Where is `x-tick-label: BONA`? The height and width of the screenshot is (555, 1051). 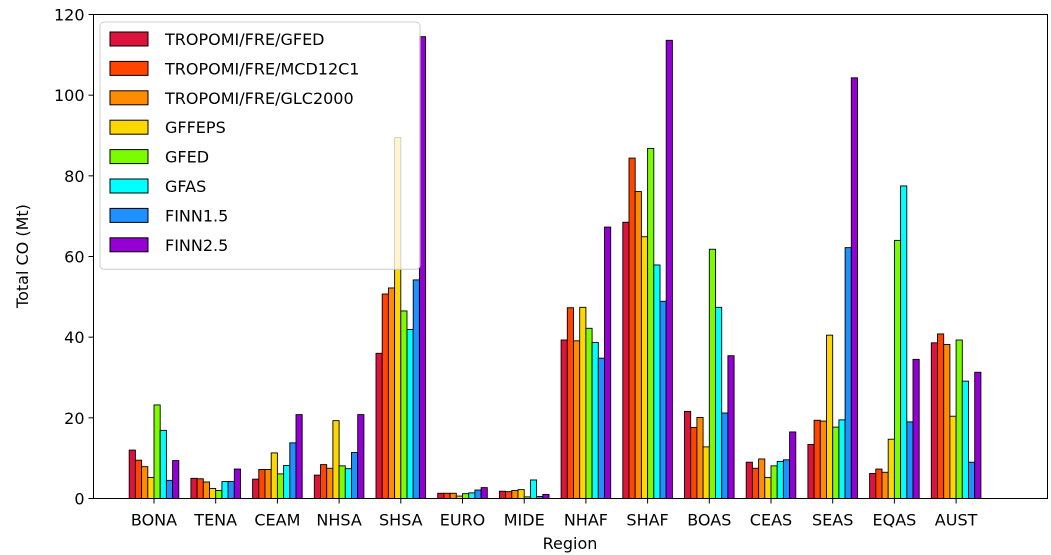
x-tick-label: BONA is located at coordinates (154, 520).